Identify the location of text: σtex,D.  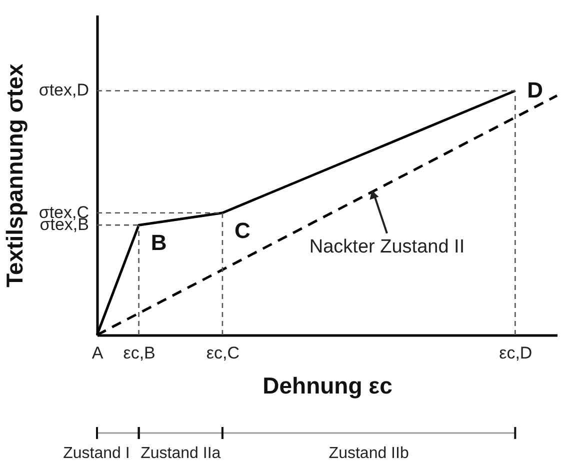
(63, 90).